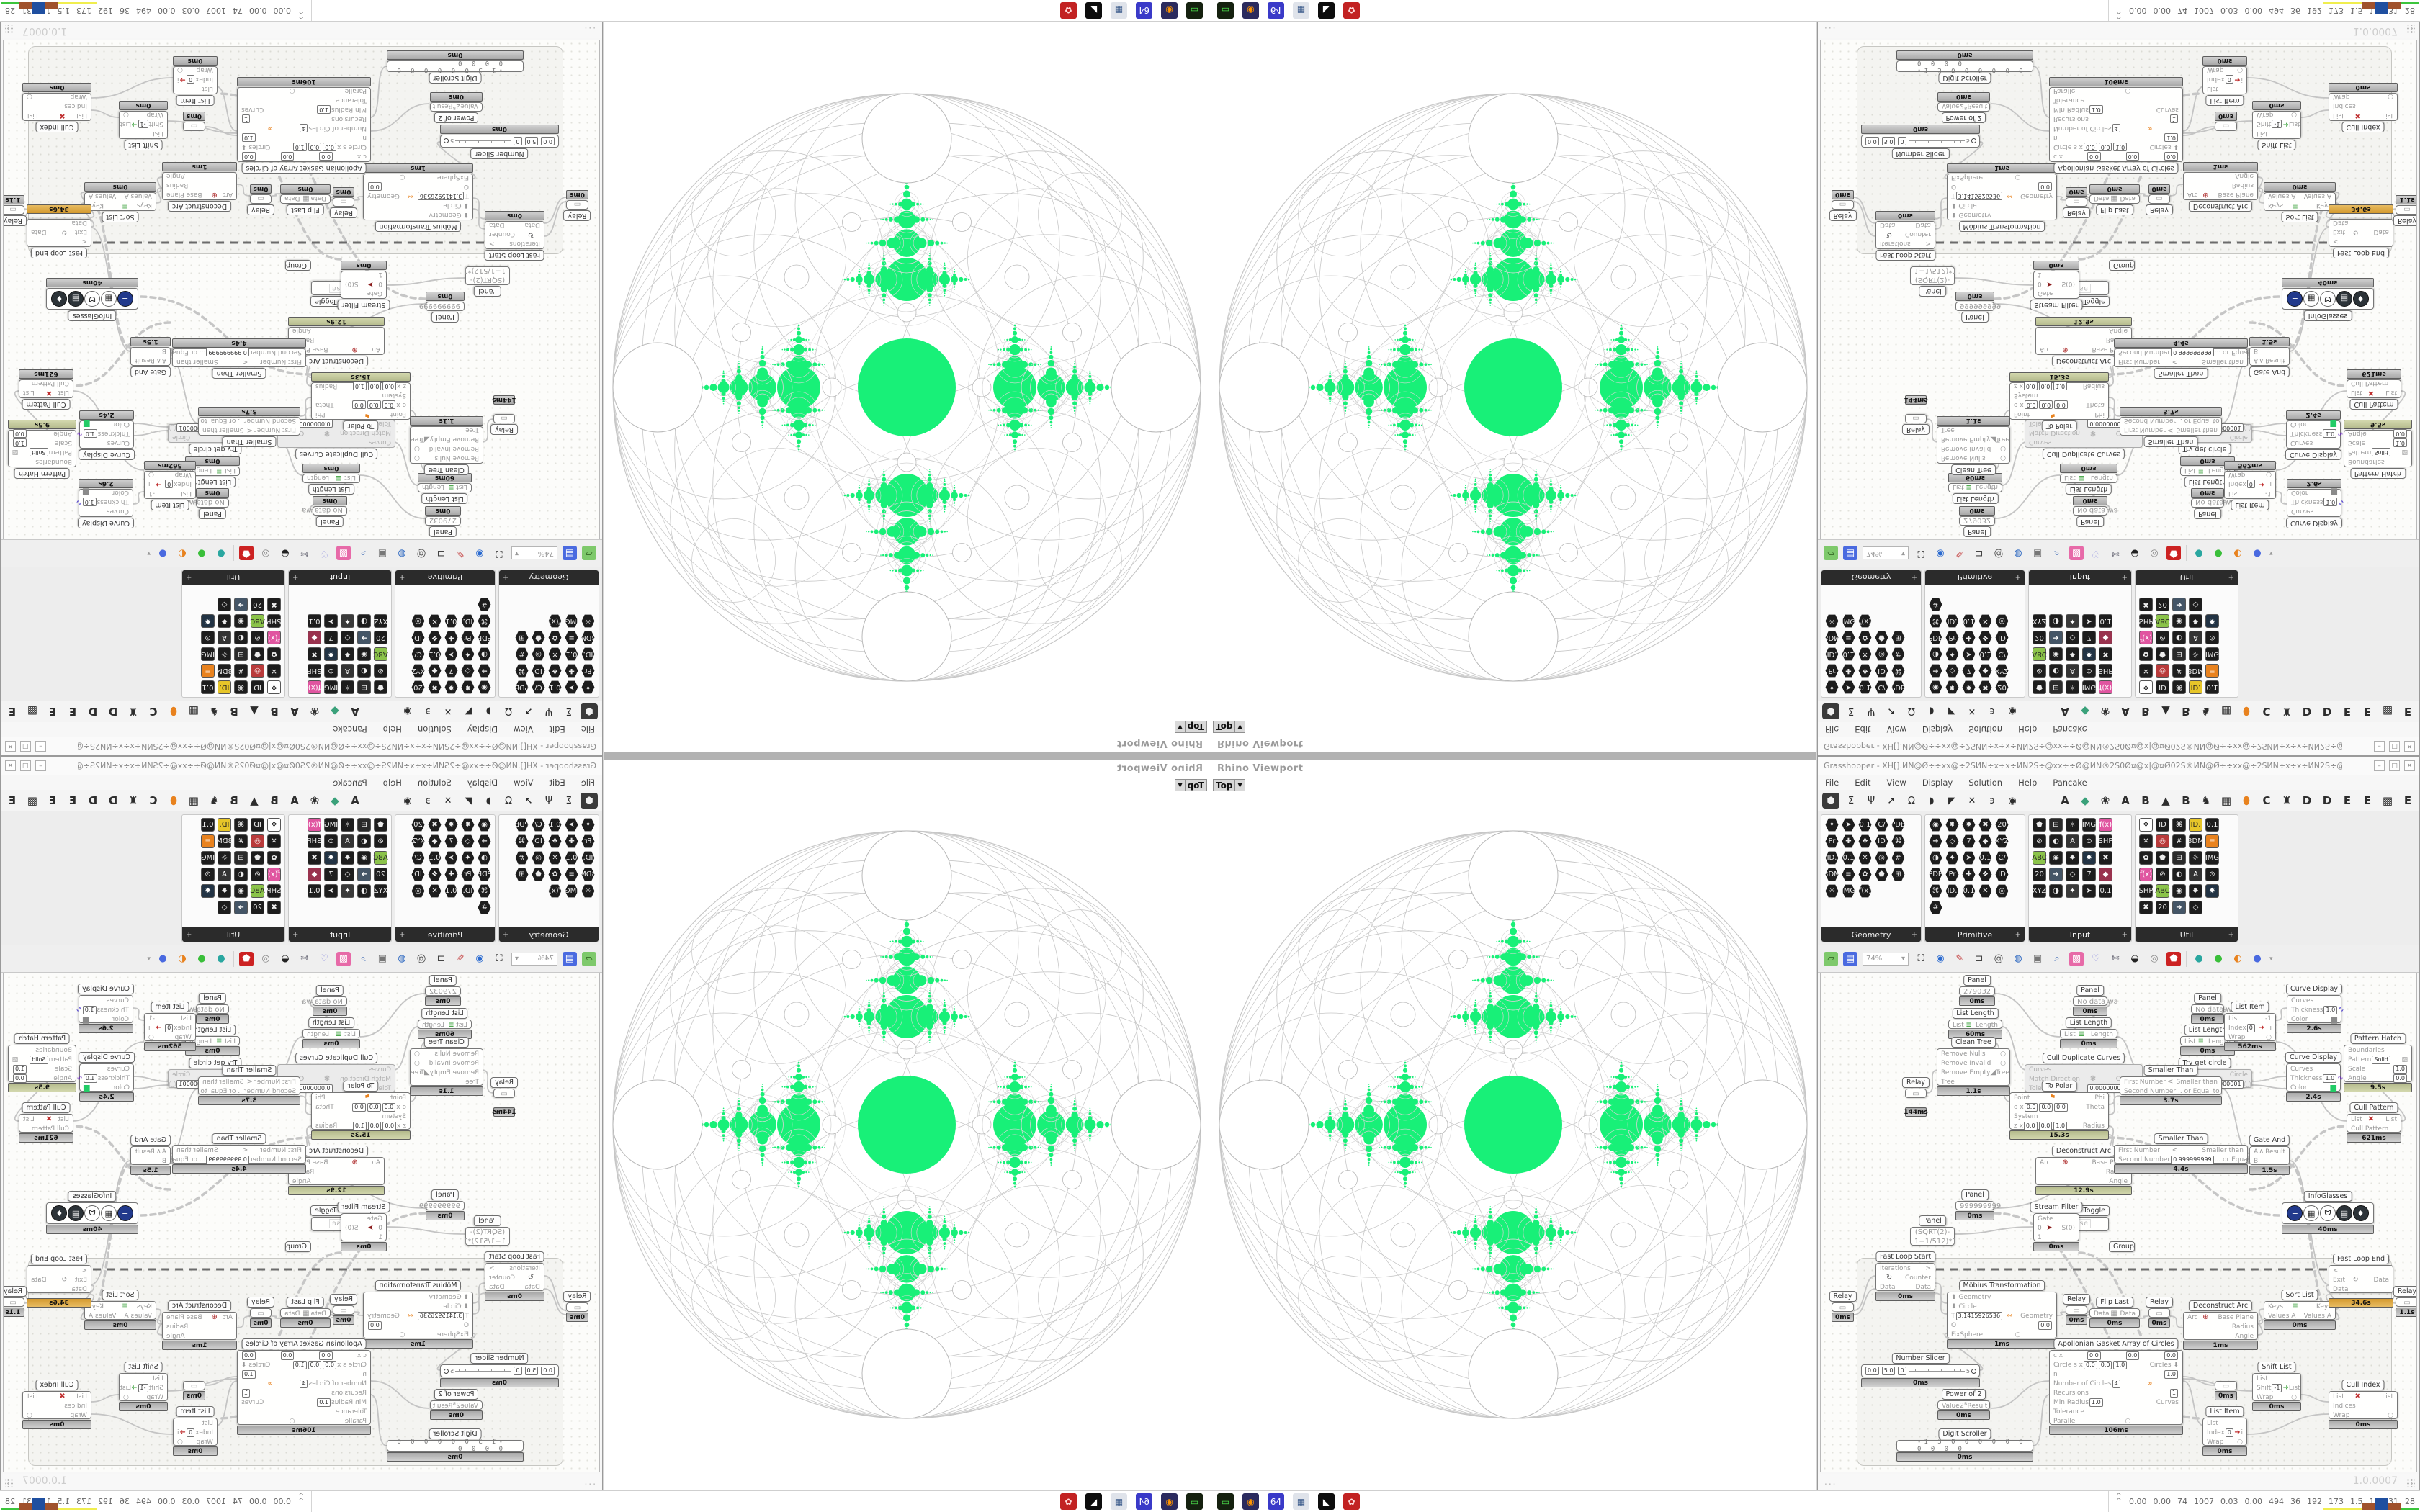 The image size is (2420, 1512). Describe the element at coordinates (1979, 196) in the screenshot. I see `value-box: 3.1415926536` at that location.